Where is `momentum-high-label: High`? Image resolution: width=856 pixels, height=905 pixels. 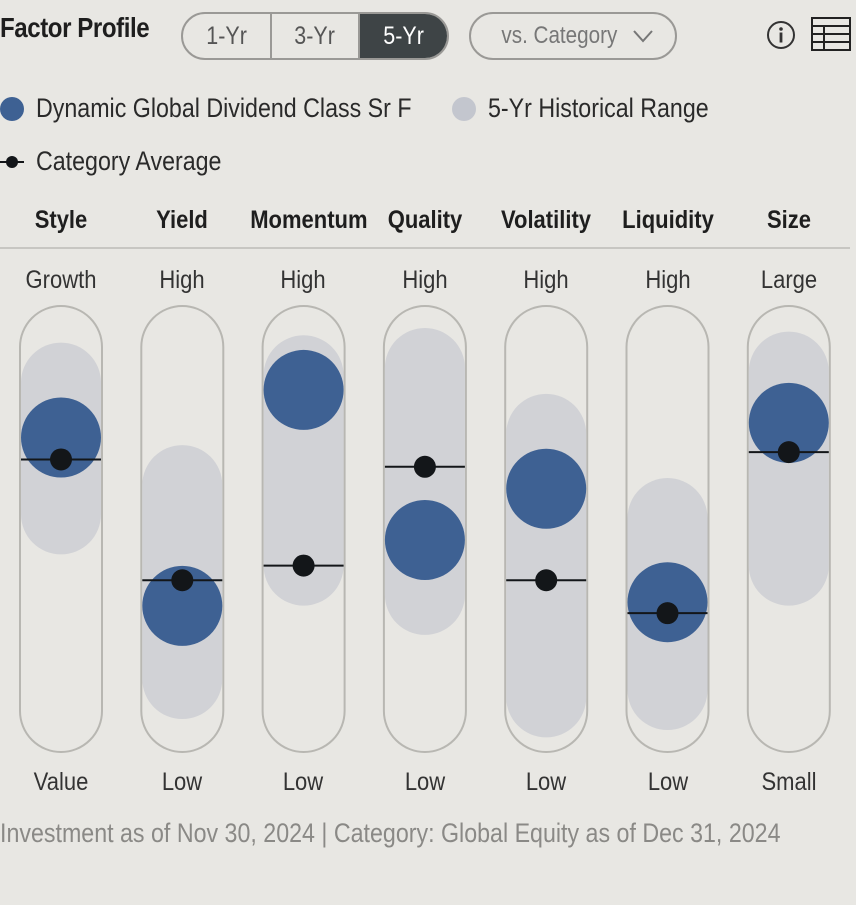
momentum-high-label: High is located at coordinates (303, 280).